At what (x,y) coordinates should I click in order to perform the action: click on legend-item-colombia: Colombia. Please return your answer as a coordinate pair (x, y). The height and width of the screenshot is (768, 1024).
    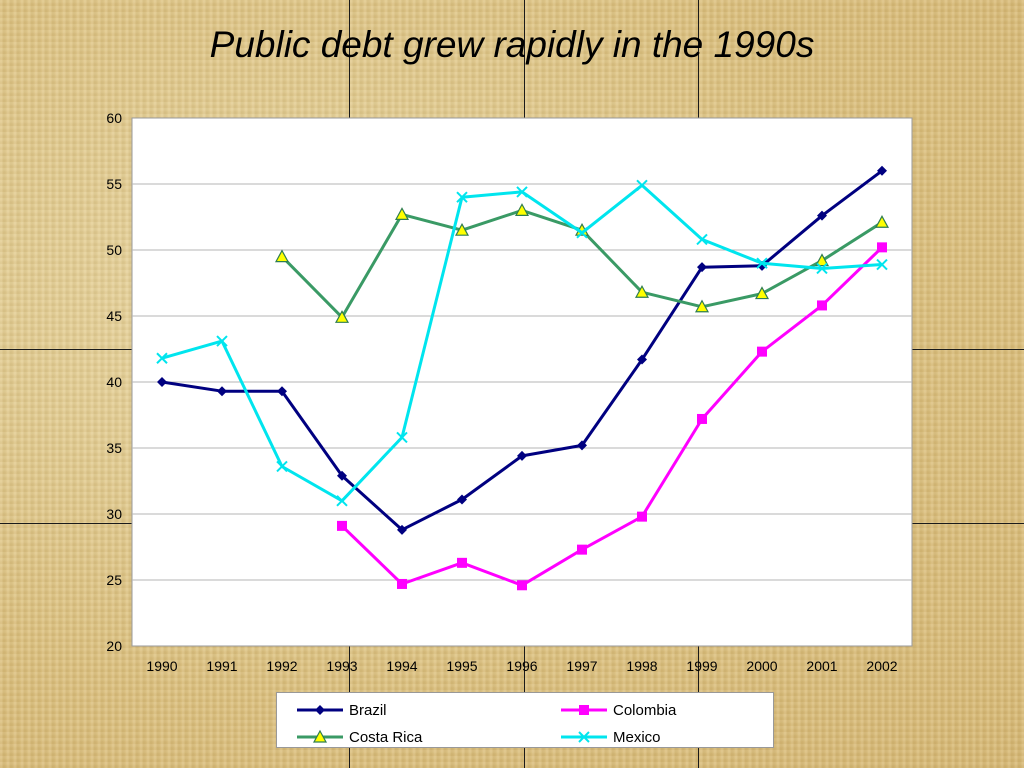
    Looking at the image, I should click on (617, 710).